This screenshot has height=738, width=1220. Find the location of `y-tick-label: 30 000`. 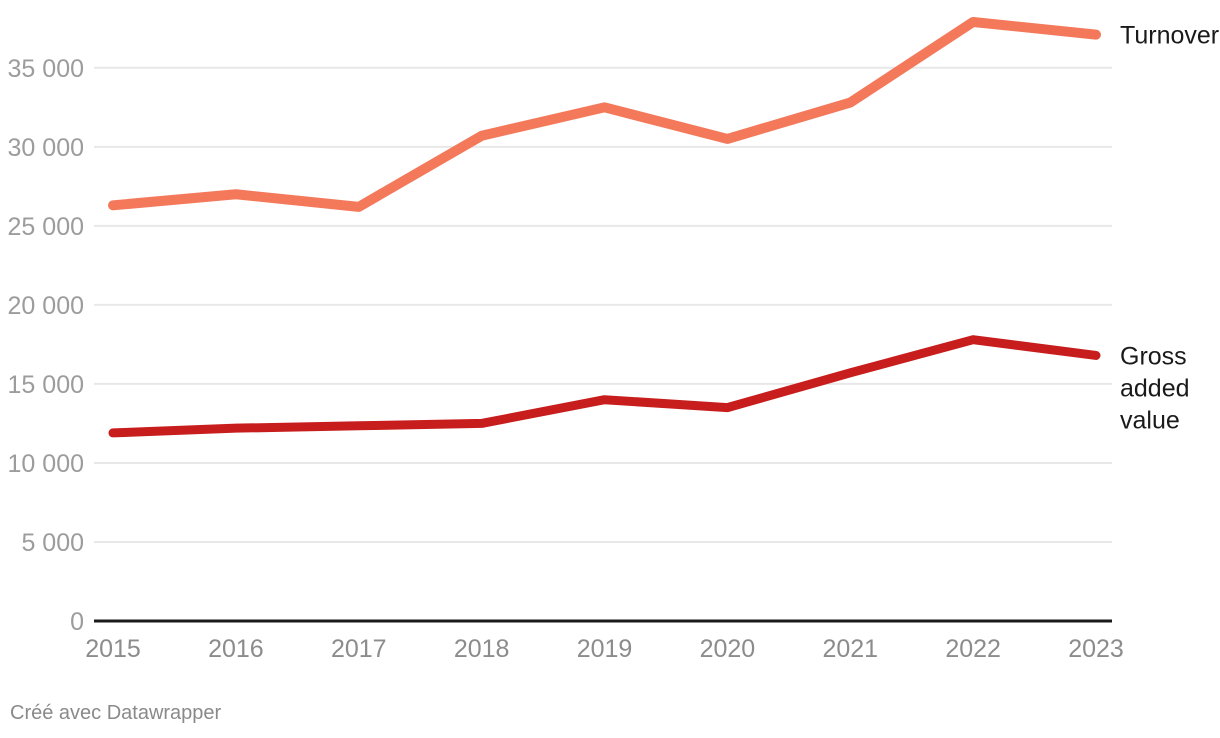

y-tick-label: 30 000 is located at coordinates (46, 148).